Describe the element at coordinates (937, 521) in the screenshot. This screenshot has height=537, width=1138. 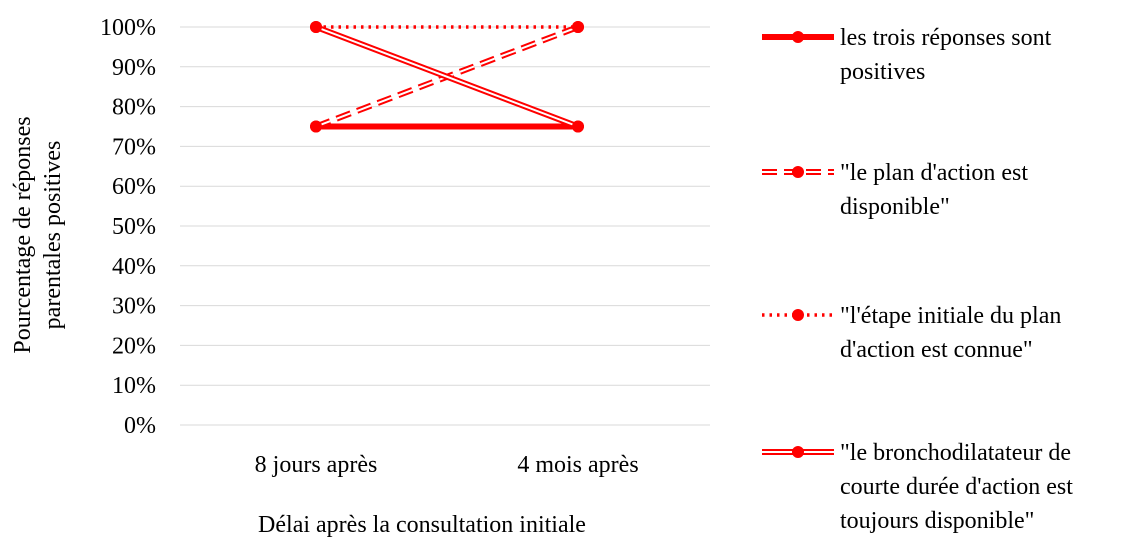
I see `legend-label: toujours disponible"` at that location.